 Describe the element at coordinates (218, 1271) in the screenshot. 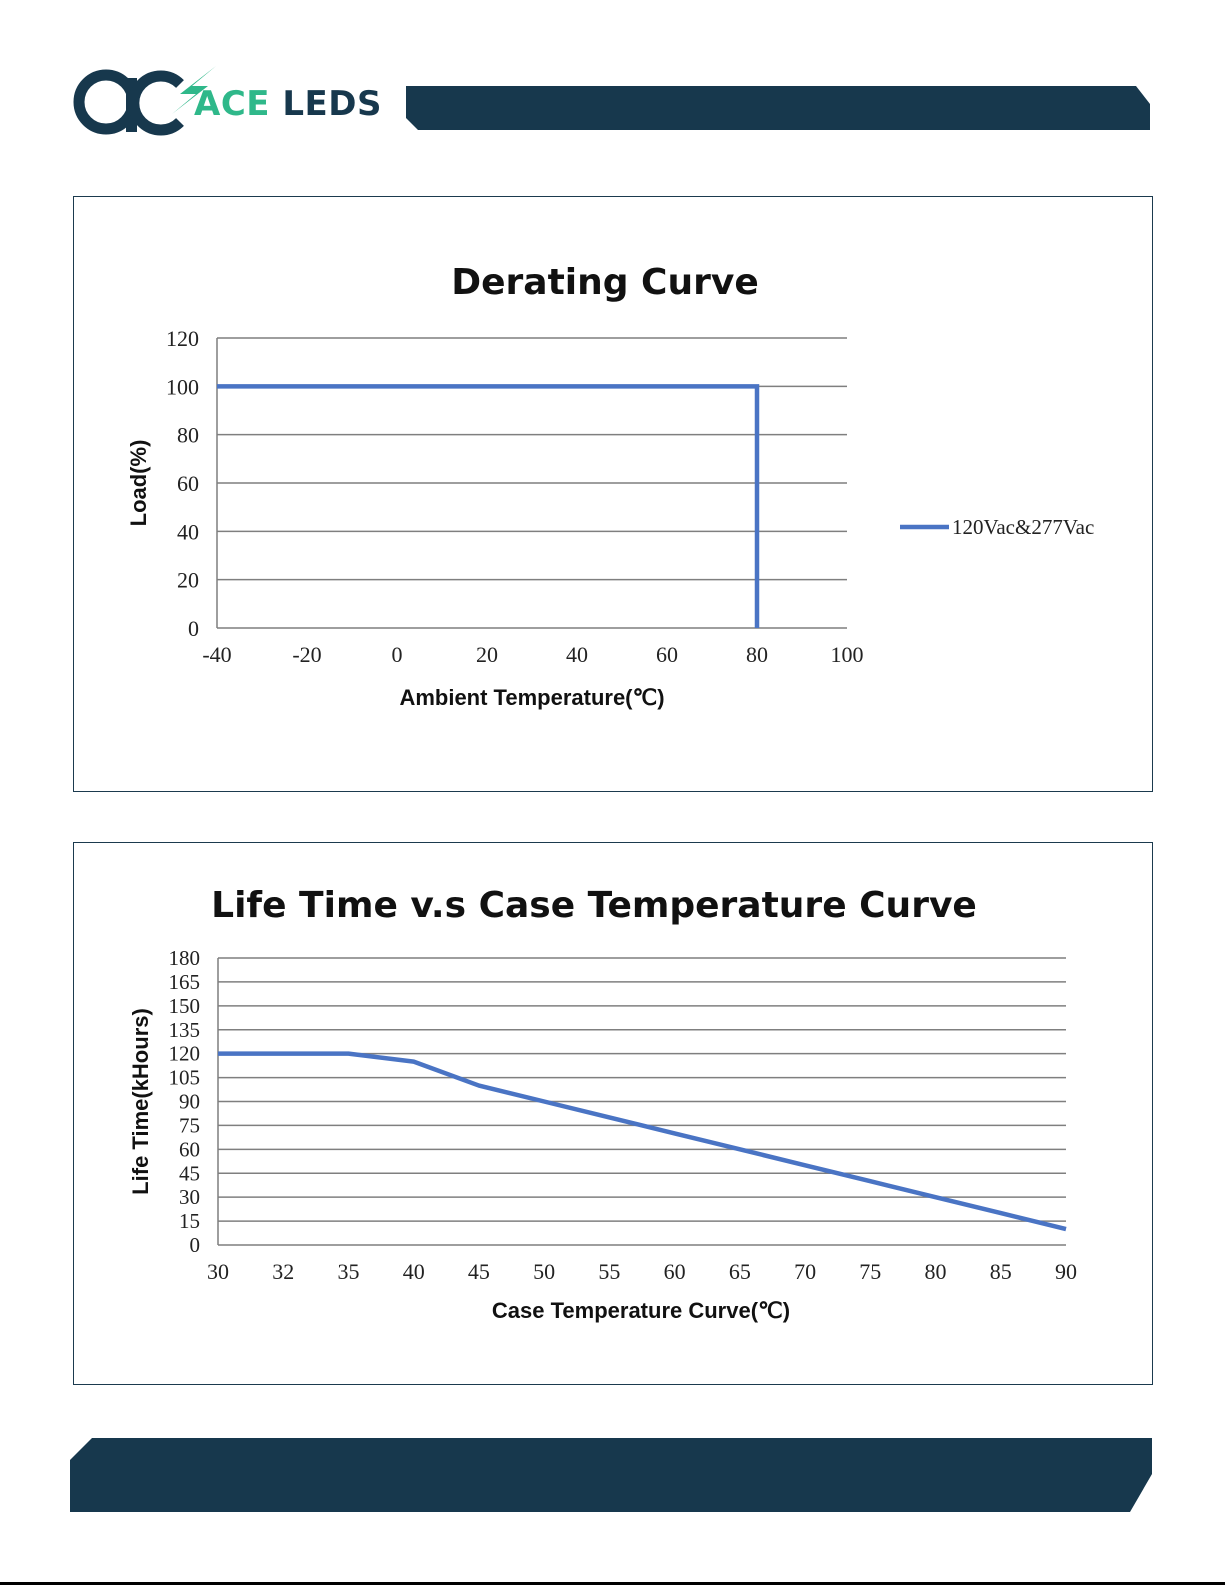

I see `x-tick-label: 30` at that location.